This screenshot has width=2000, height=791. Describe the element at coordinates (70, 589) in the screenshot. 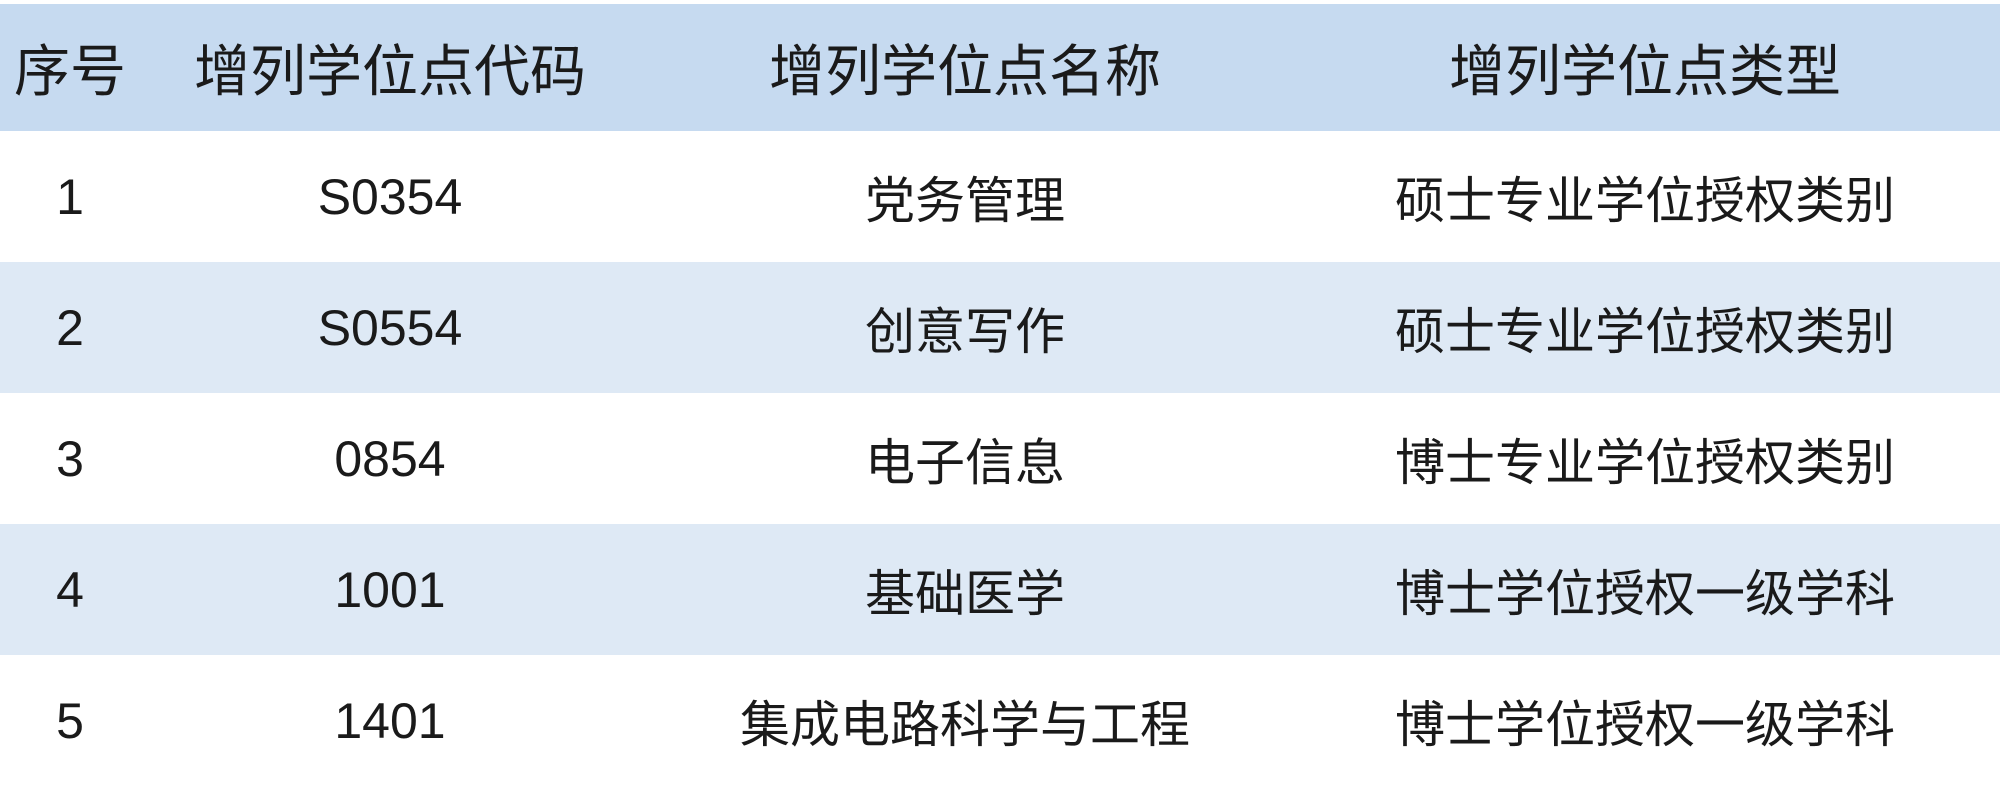

I see `cell-index: 4` at that location.